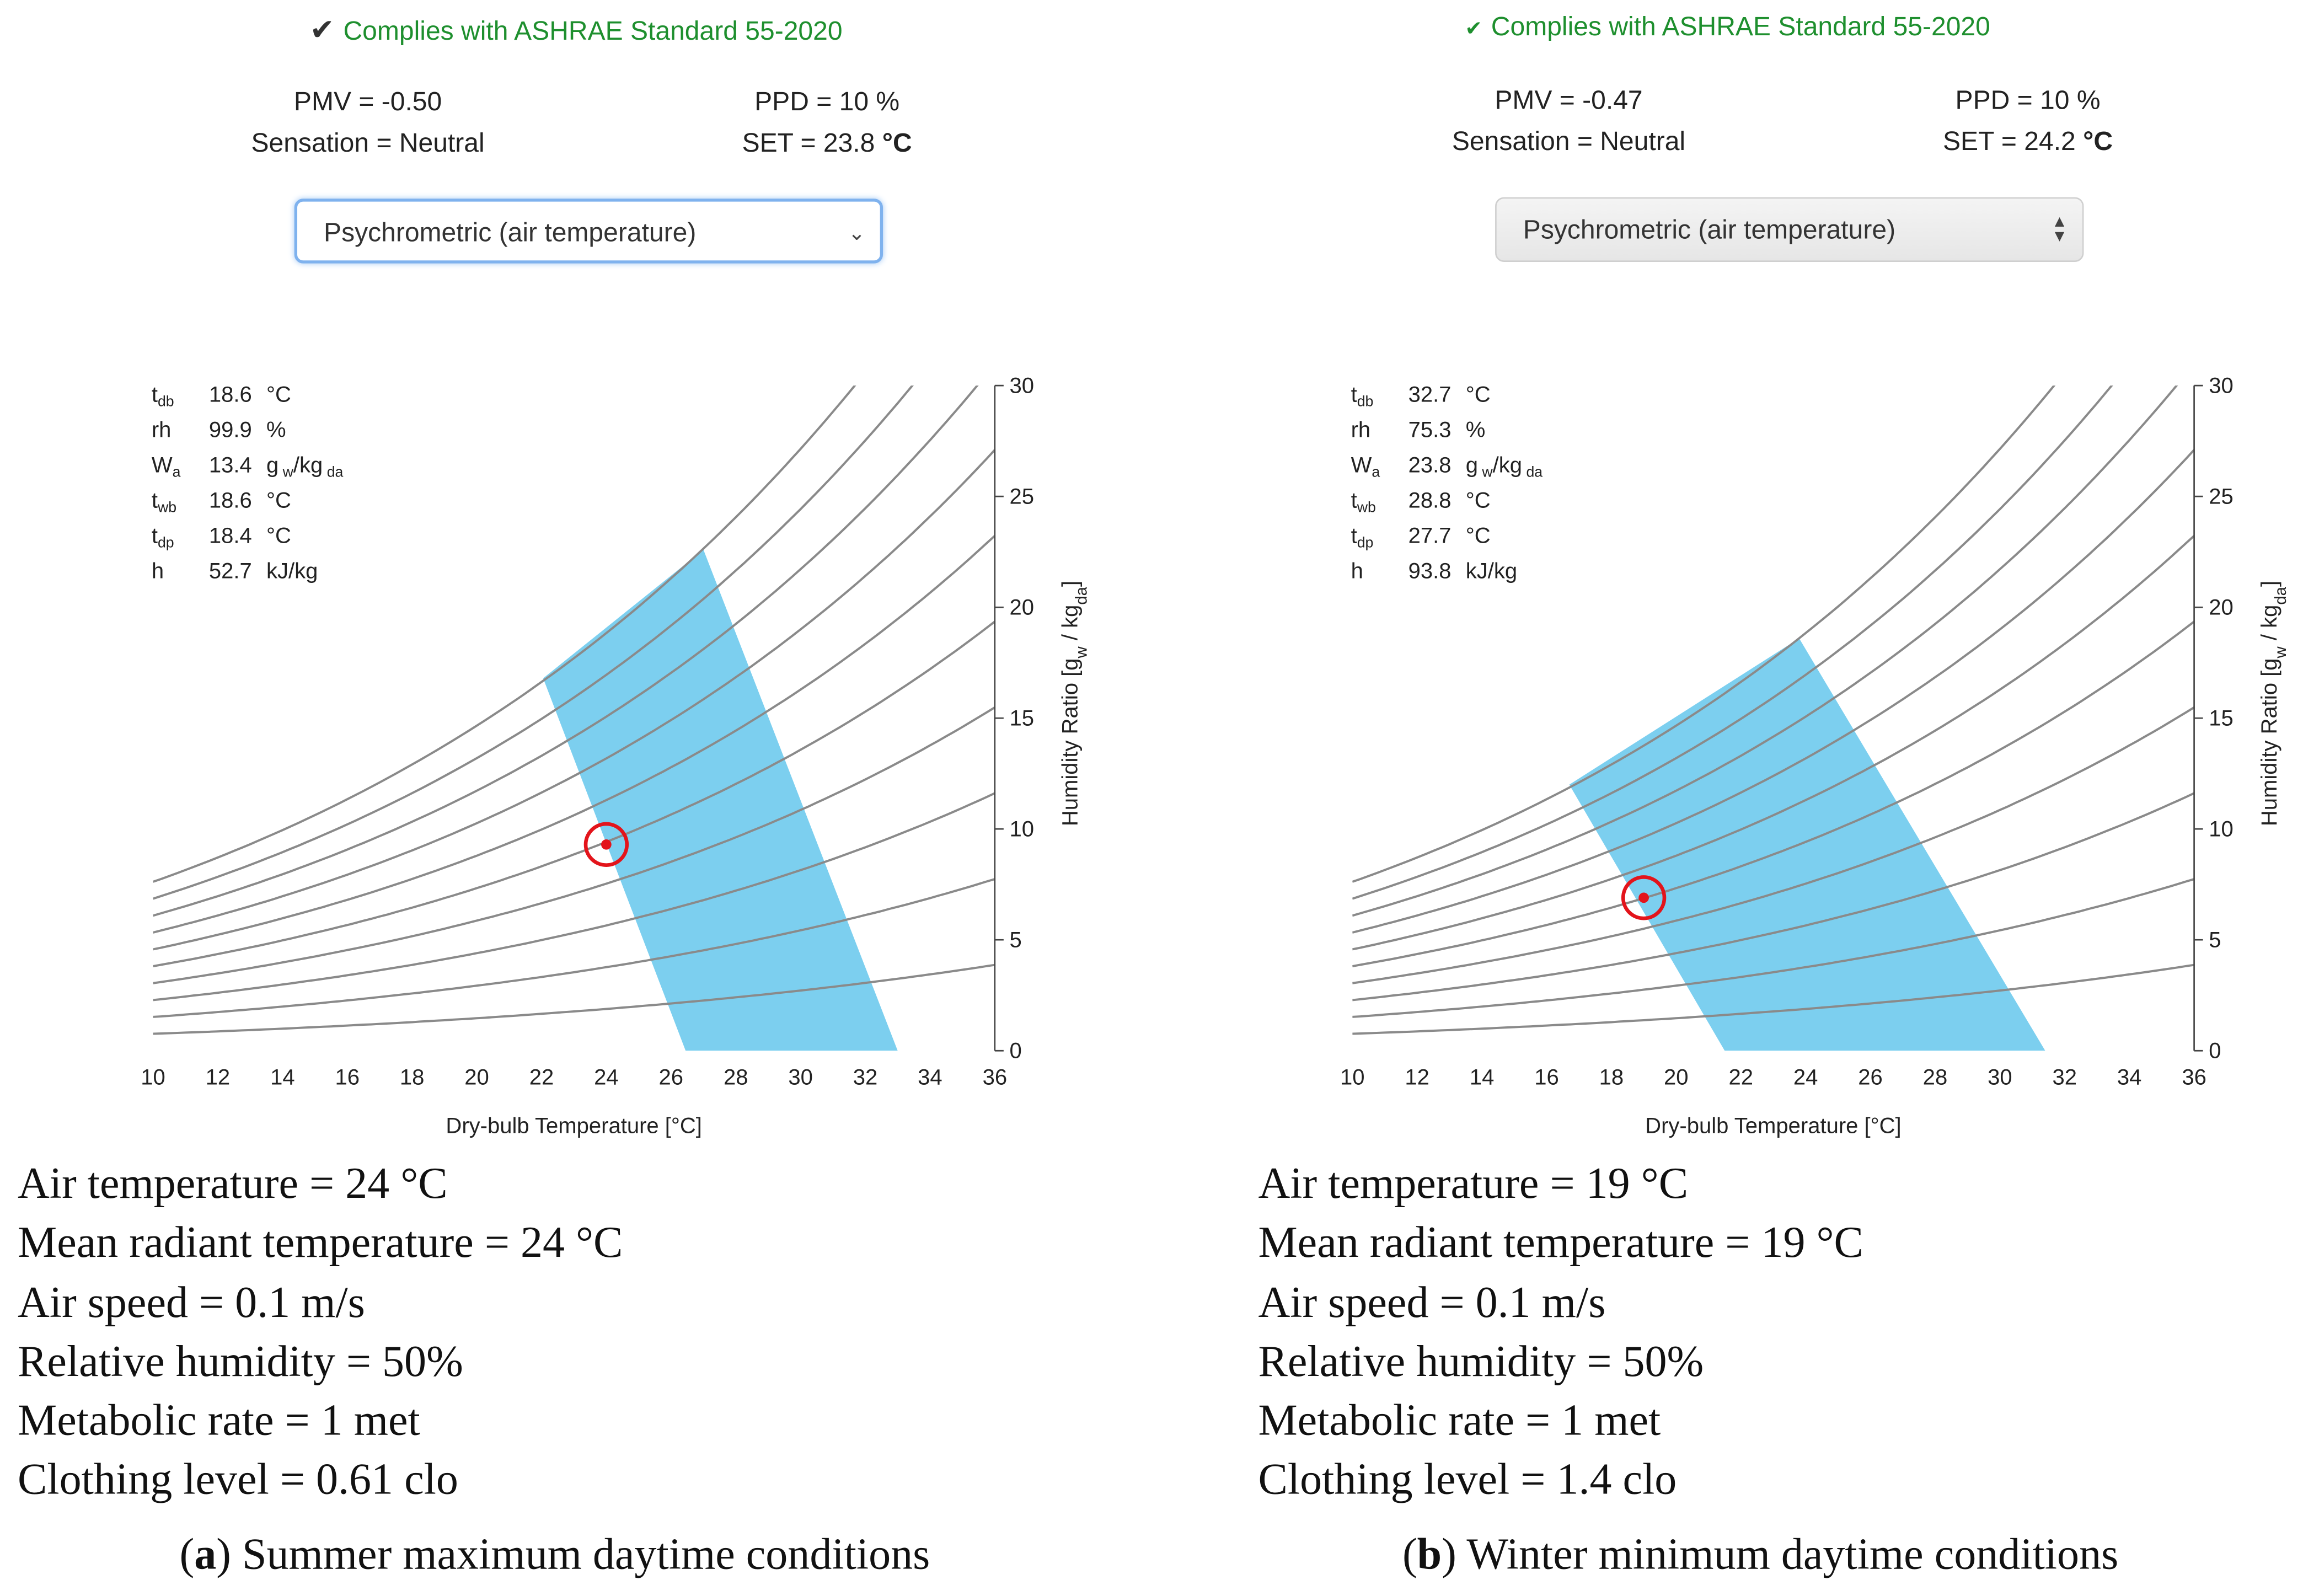 This screenshot has width=2303, height=1596. What do you see at coordinates (2028, 100) in the screenshot?
I see `ppd-value: PPD = 10 %` at bounding box center [2028, 100].